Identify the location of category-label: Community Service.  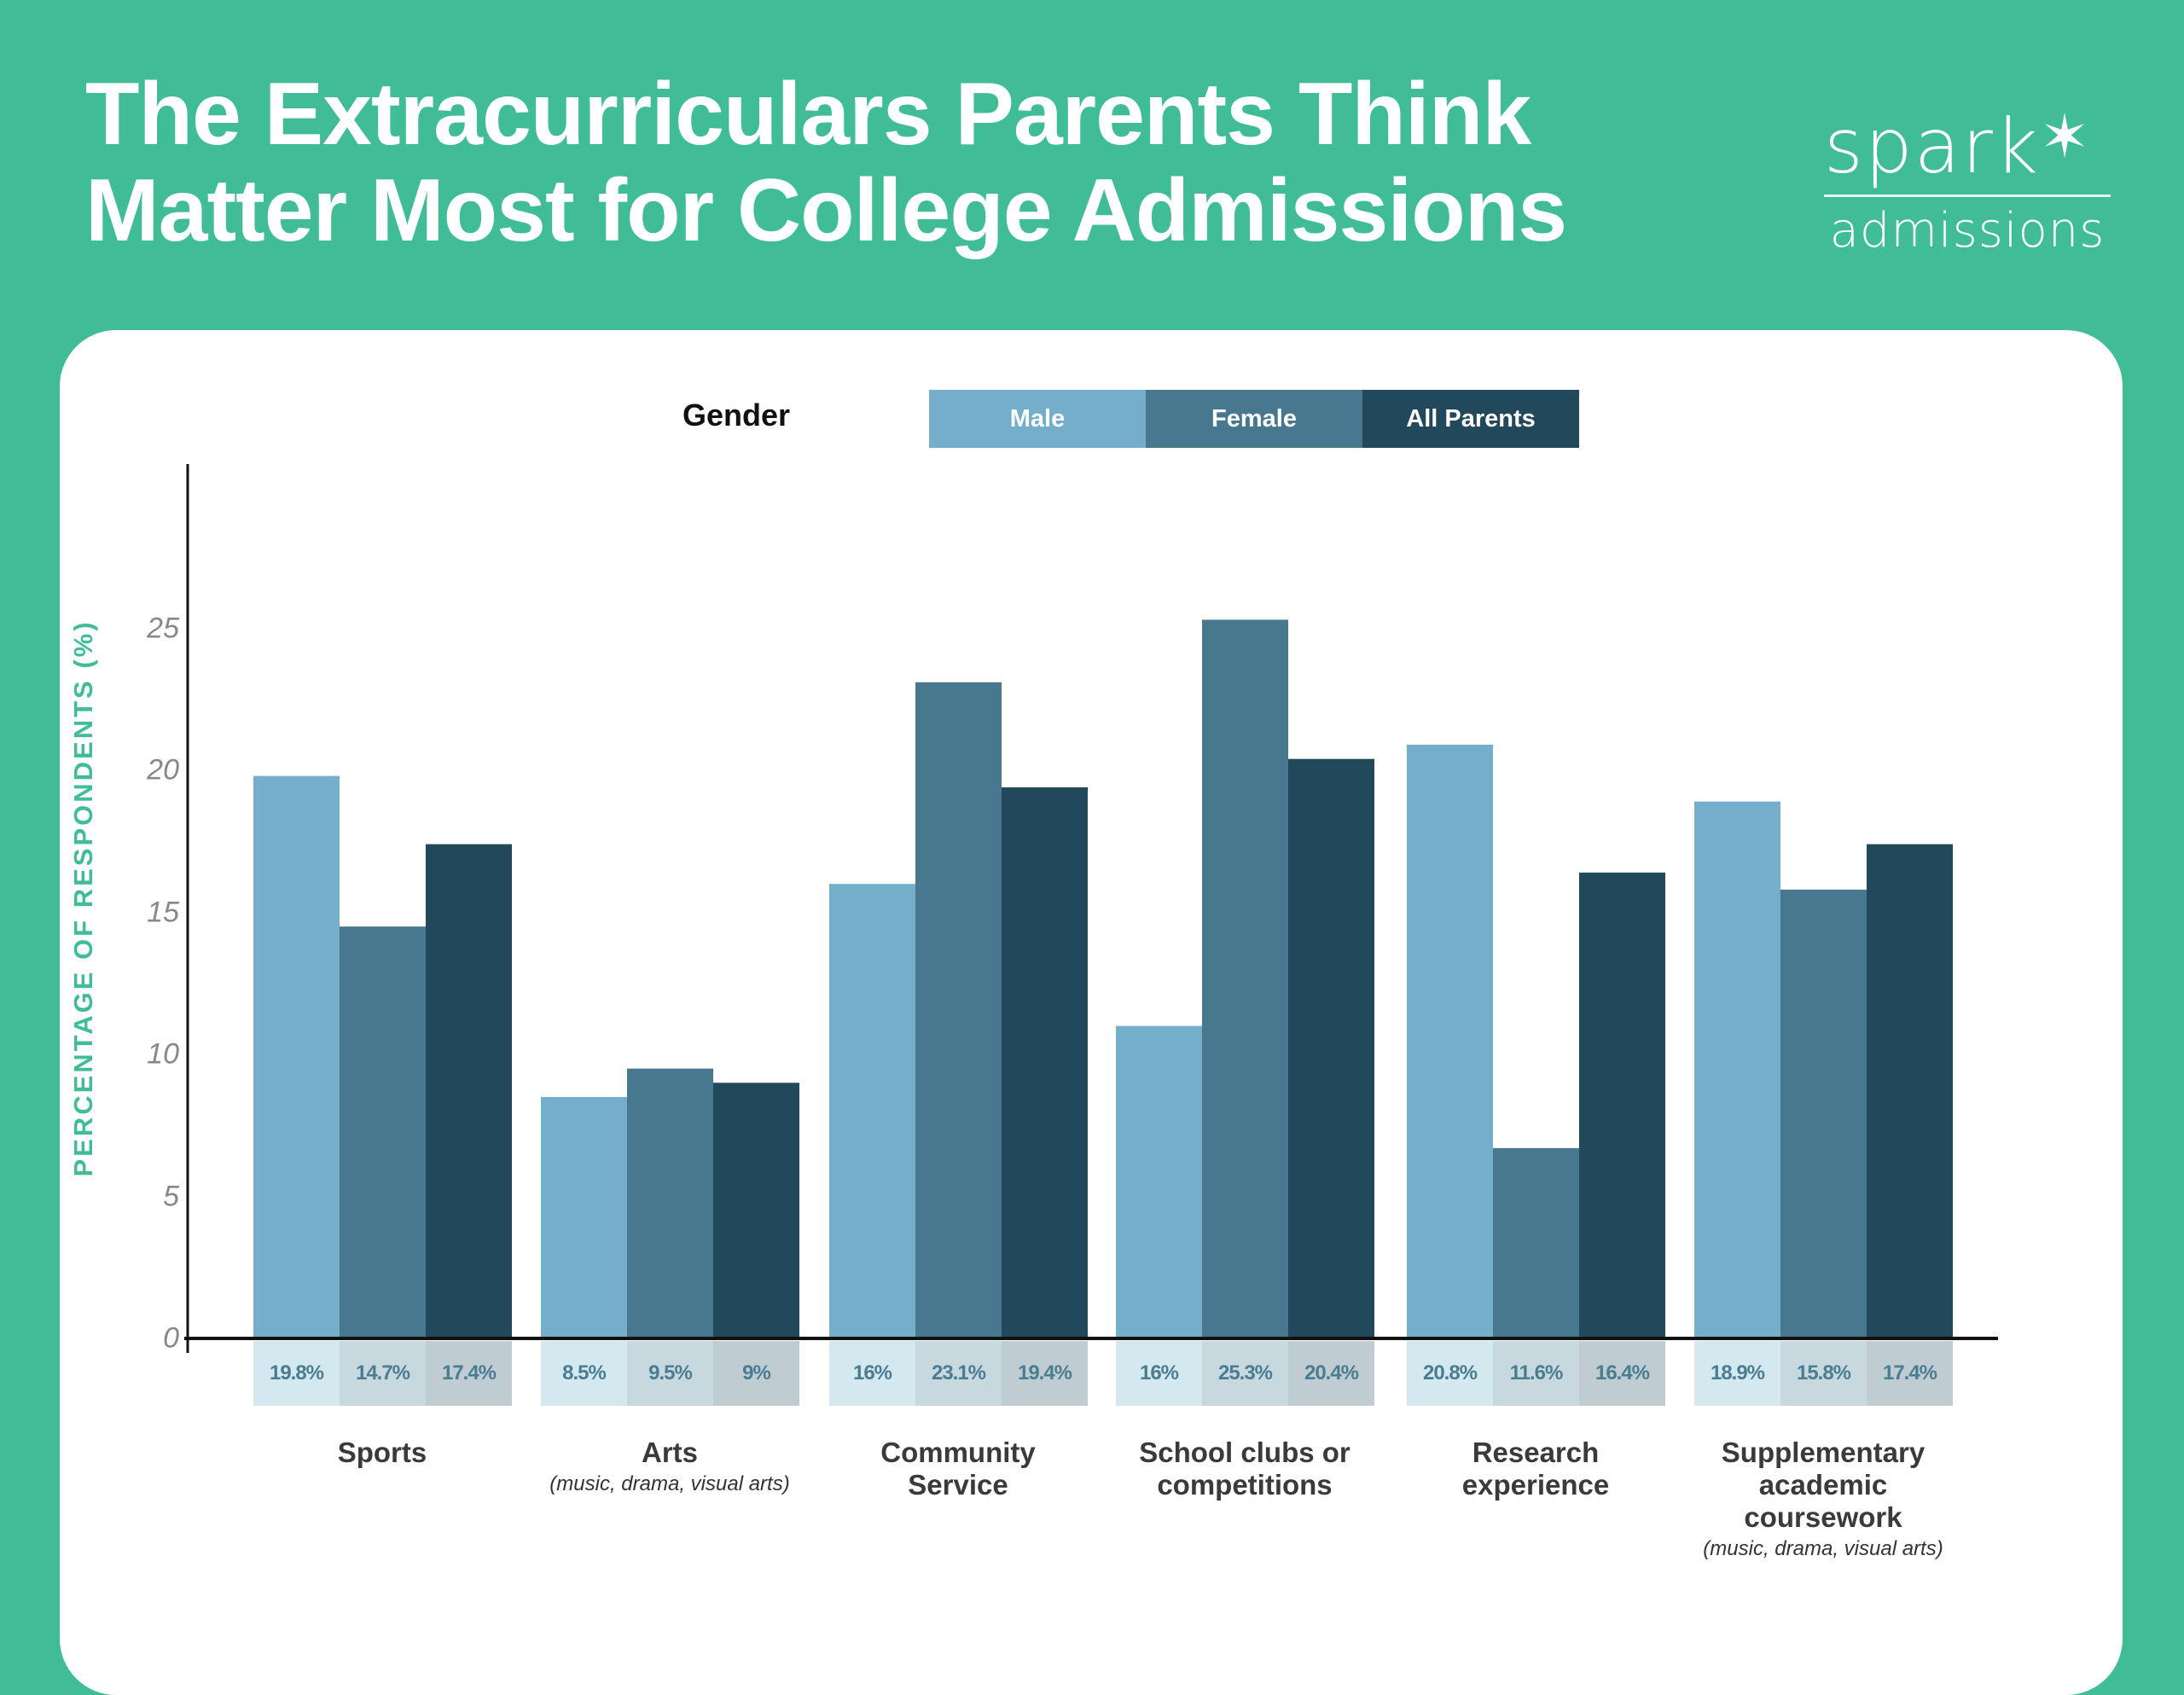
(958, 1469).